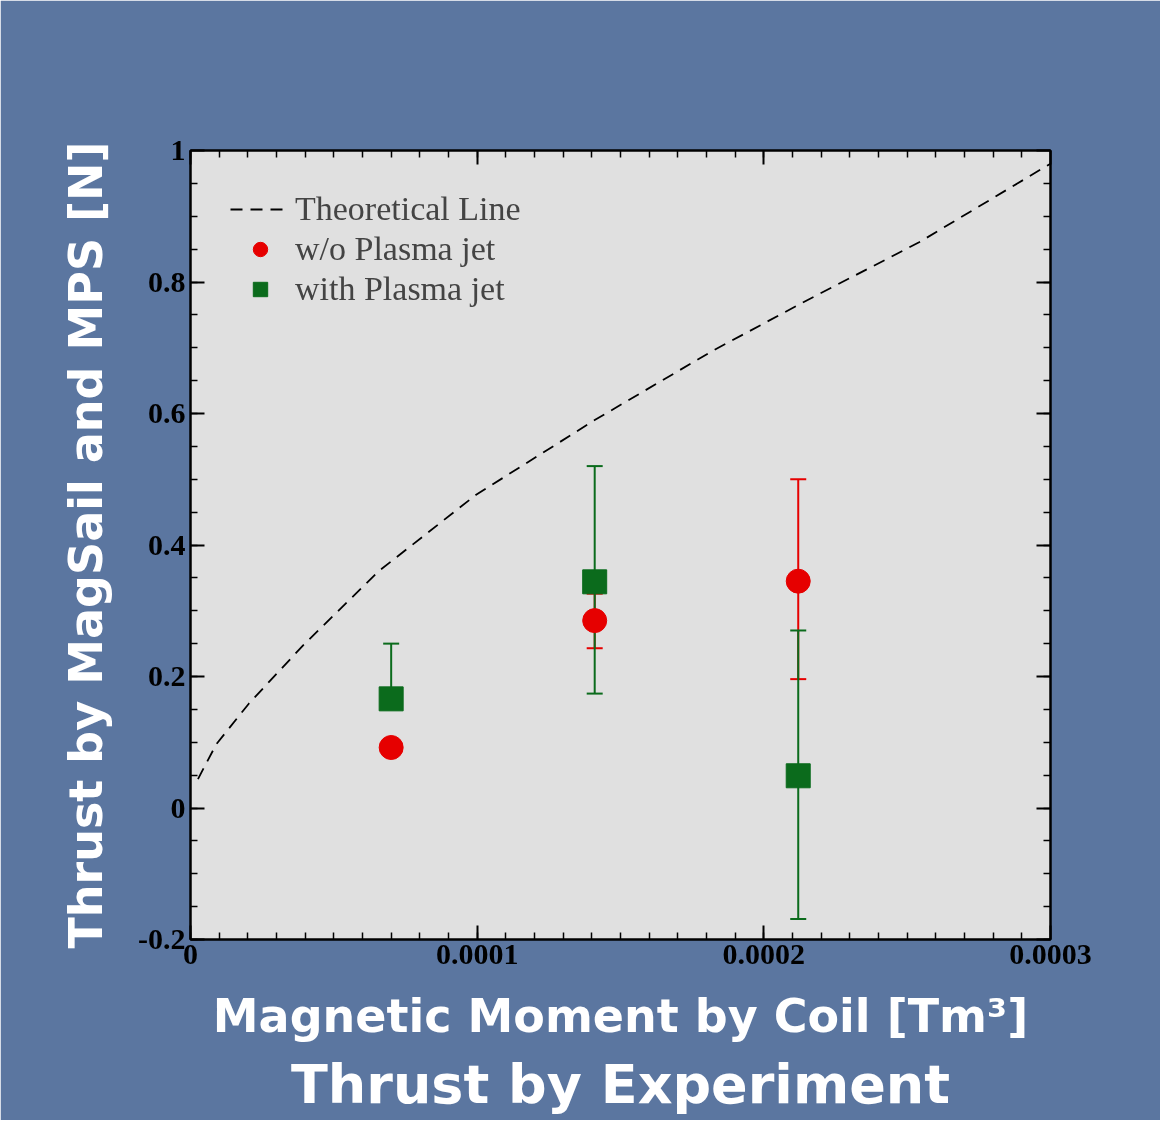 This screenshot has height=1125, width=1163. I want to click on y-tick-label: 0.2, so click(167, 675).